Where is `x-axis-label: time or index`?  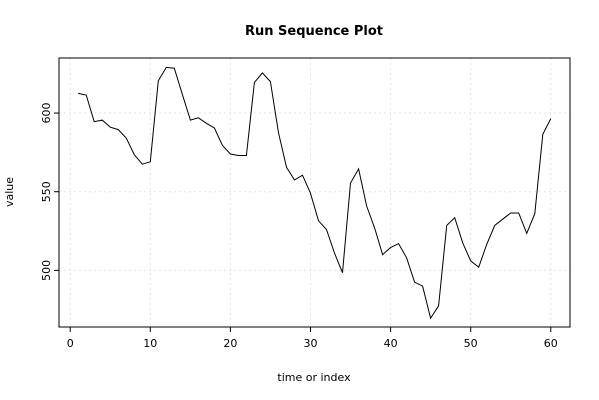 x-axis-label: time or index is located at coordinates (314, 377).